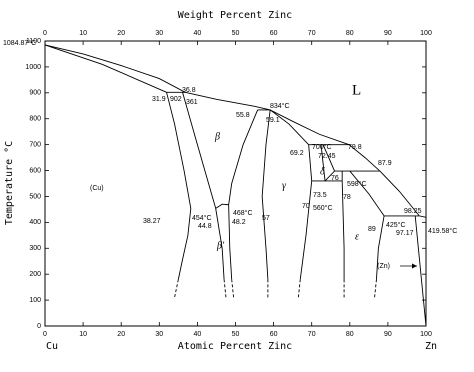 Image resolution: width=474 pixels, height=372 pixels. What do you see at coordinates (235, 346) in the screenshot?
I see `x-axis-title: Atomic Percent Zinc` at bounding box center [235, 346].